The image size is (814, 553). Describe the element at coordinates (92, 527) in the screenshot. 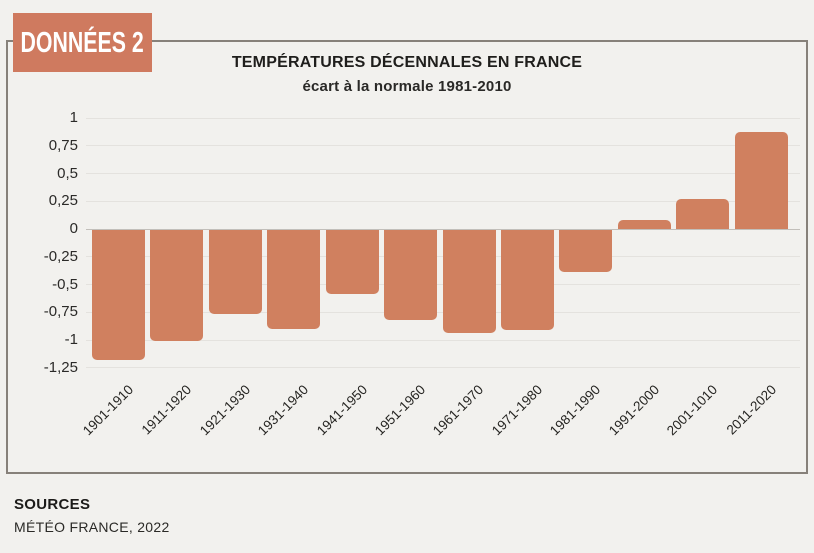

I see `source-text: MÉTÉO FRANCE, 2022` at that location.